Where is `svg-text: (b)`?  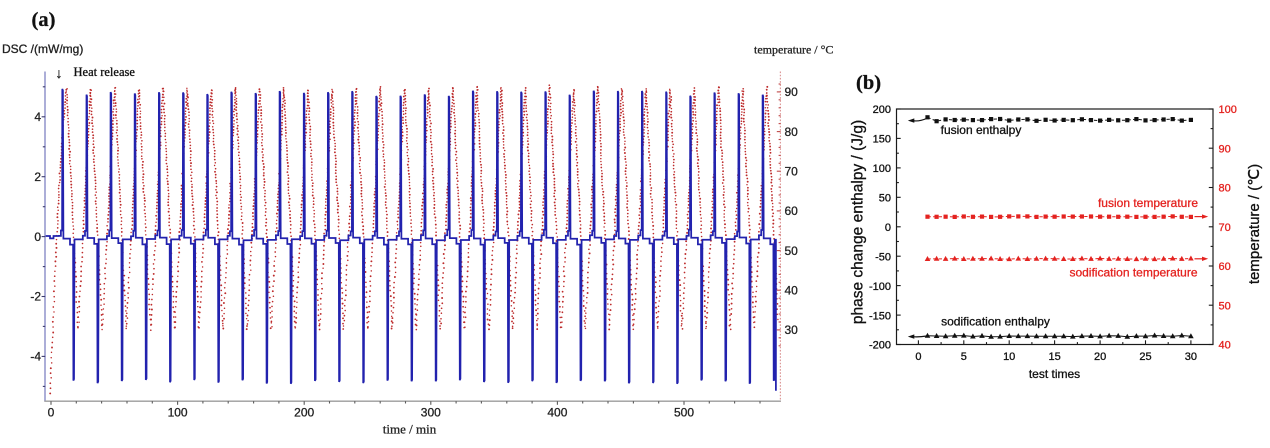 svg-text: (b) is located at coordinates (868, 83).